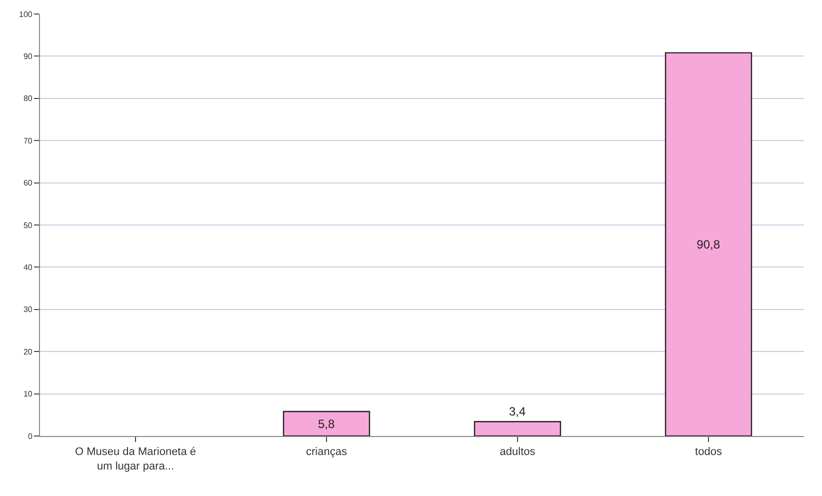 Image resolution: width=822 pixels, height=496 pixels. Describe the element at coordinates (30, 436) in the screenshot. I see `y-tick-label: 0` at that location.